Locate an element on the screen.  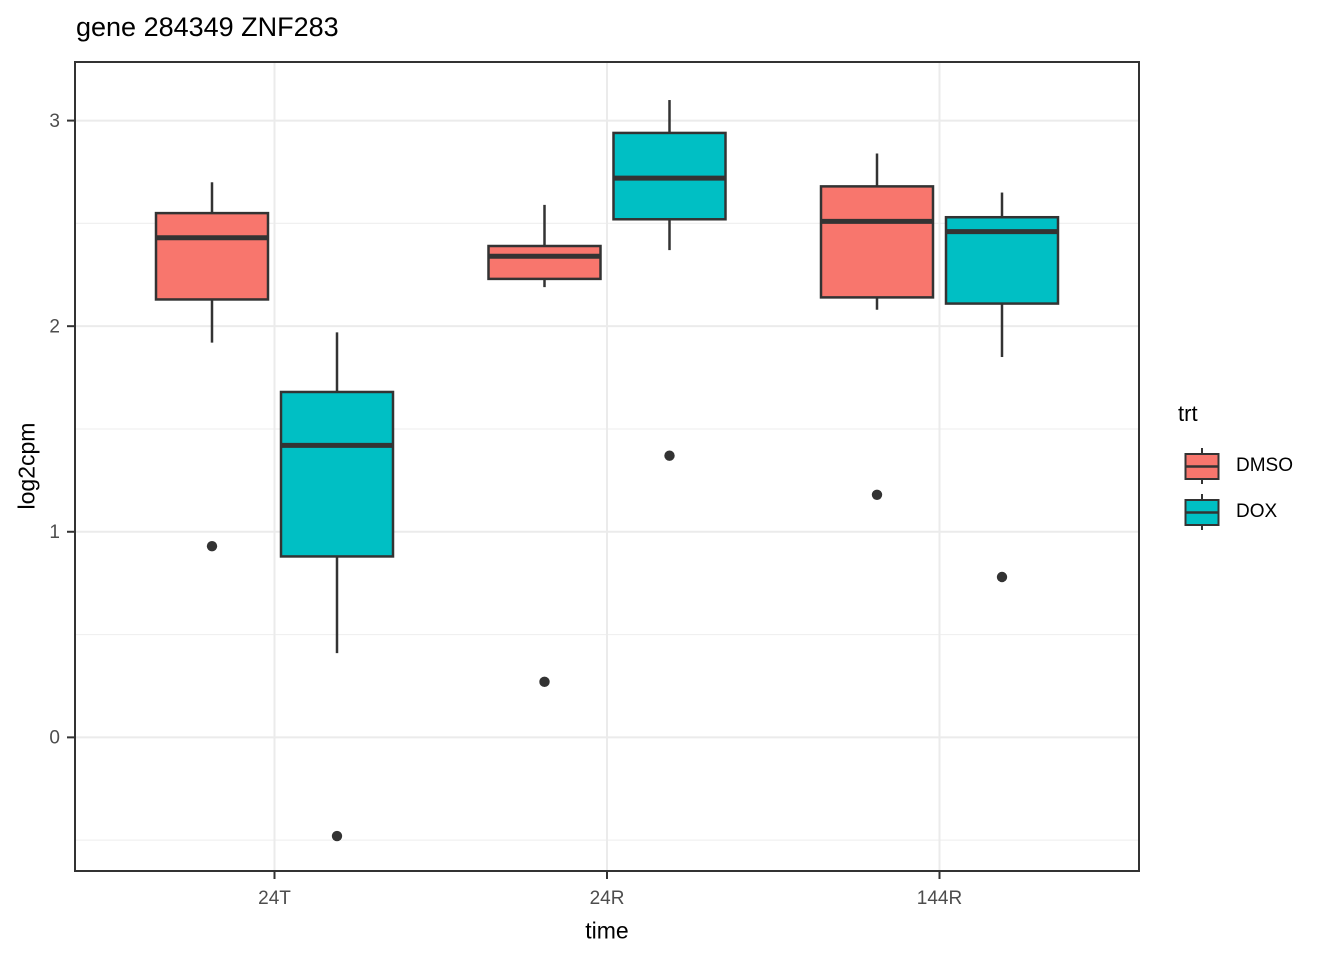
box-dmso-144r is located at coordinates (877, 242).